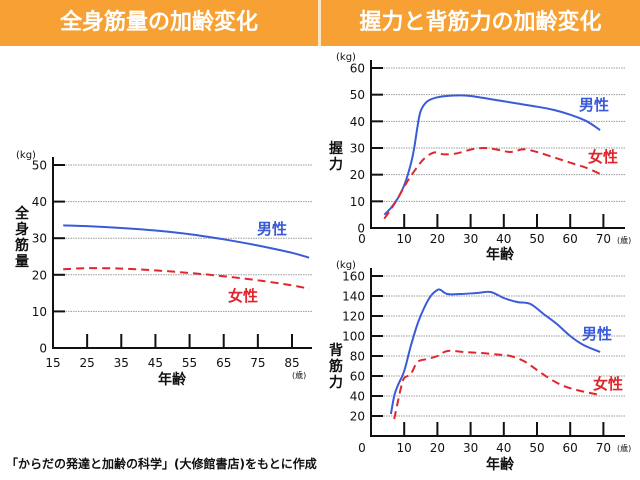 Image resolution: width=640 pixels, height=480 pixels. What do you see at coordinates (161, 464) in the screenshot?
I see `source-note: 「からだの発達と加齢の科学」(大修館書店)をもとに作成` at bounding box center [161, 464].